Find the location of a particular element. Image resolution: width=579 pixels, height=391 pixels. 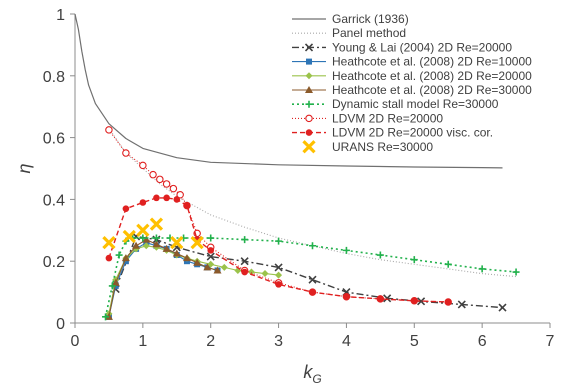

x-axis-title-subscript: G is located at coordinates (316, 379).